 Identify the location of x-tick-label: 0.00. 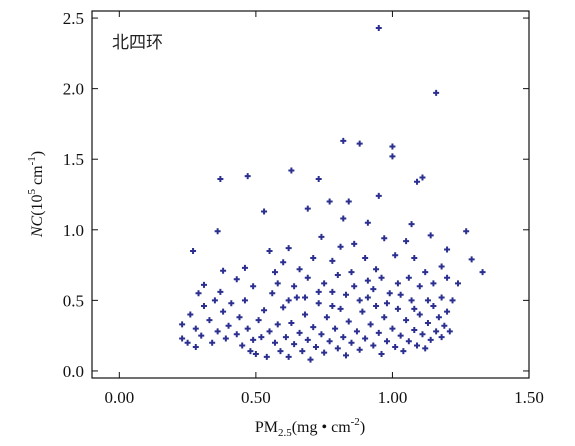
(119, 397).